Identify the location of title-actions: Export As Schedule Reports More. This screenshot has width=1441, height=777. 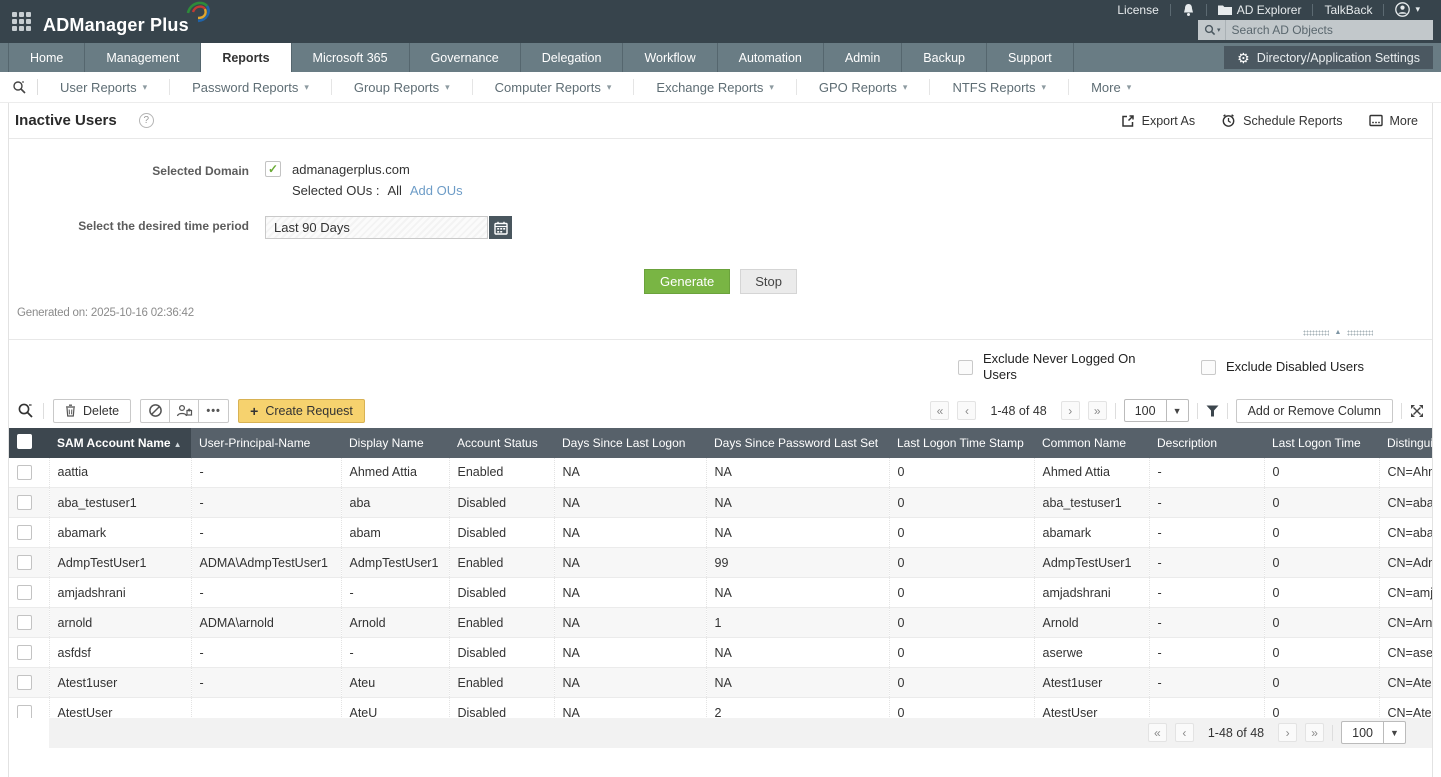
(1269, 120).